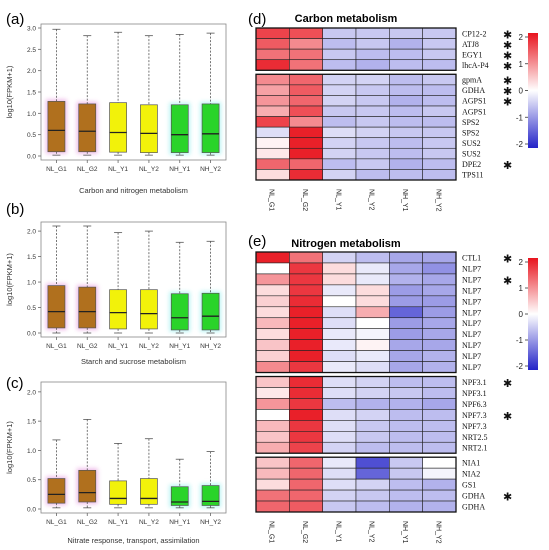 Image resolution: width=549 pixels, height=550 pixels. I want to click on box-NL_Y1, so click(118, 93).